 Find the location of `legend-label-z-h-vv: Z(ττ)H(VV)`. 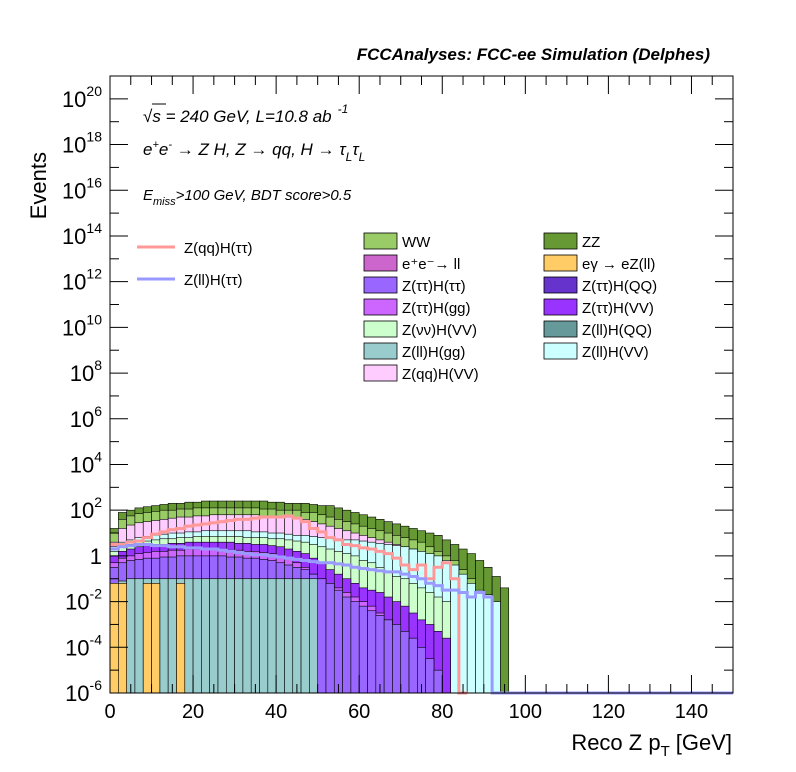

legend-label-z-h-vv: Z(ττ)H(VV) is located at coordinates (618, 308).